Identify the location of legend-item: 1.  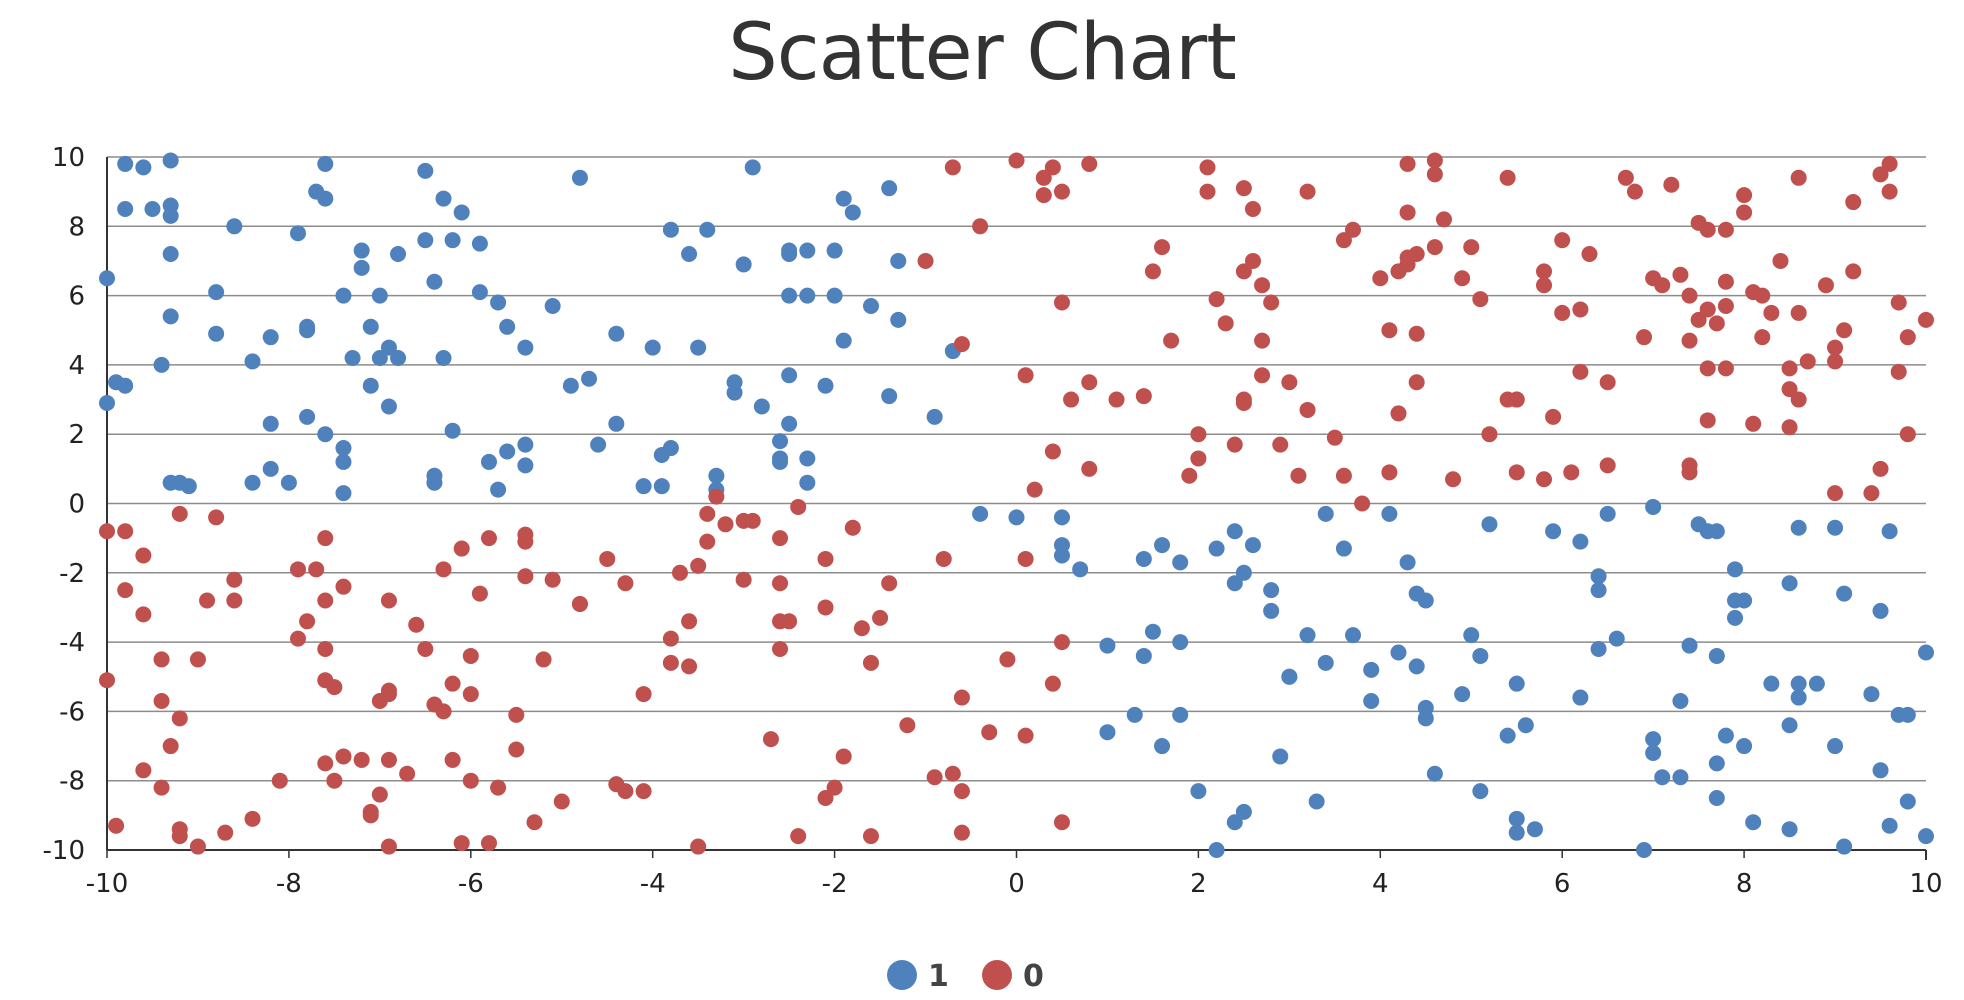
(918, 976).